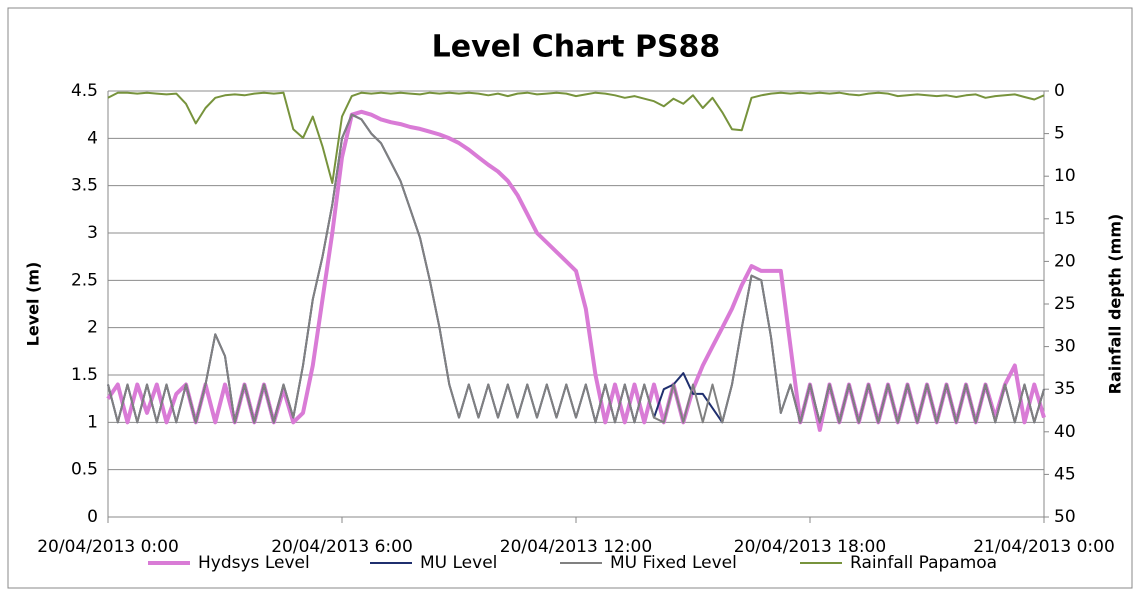  I want to click on x-tick-label: 20/04/2013 18:00, so click(810, 547).